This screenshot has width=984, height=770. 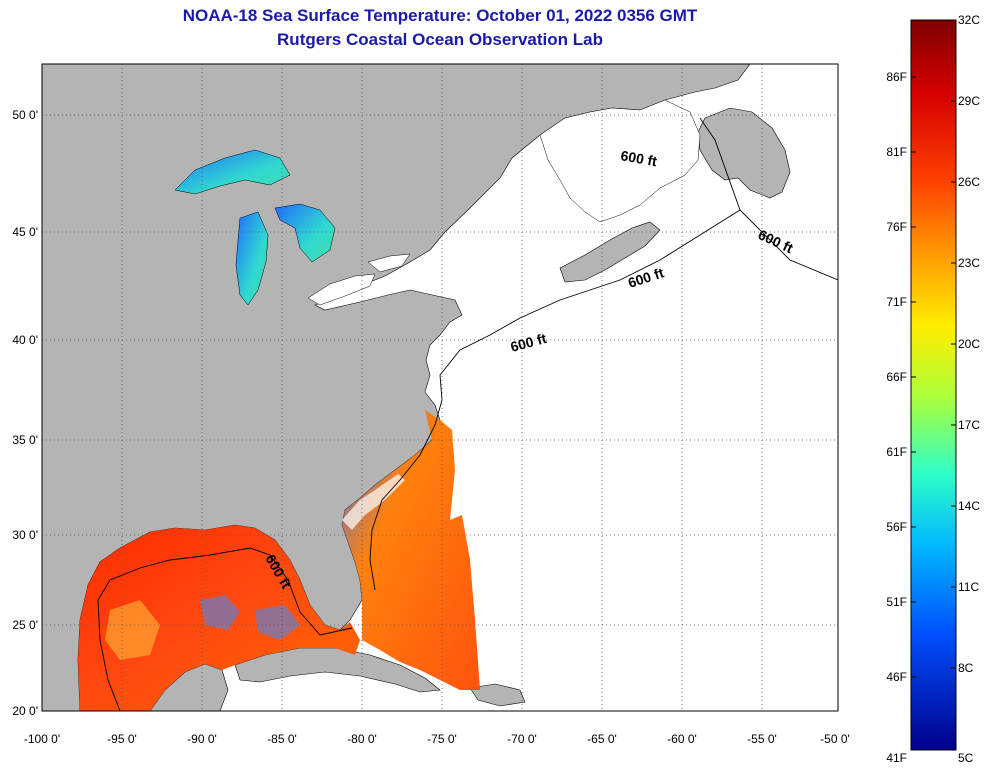 I want to click on nova-scotia-land, so click(x=610, y=252).